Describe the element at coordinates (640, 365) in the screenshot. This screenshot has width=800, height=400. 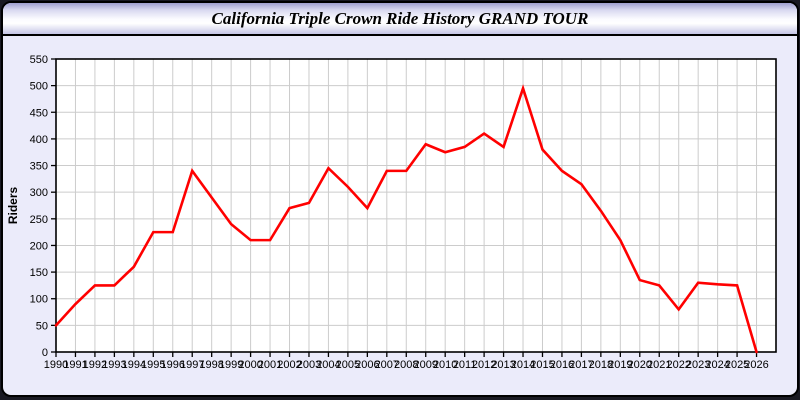
I see `x-axis-tick-label: 2020` at that location.